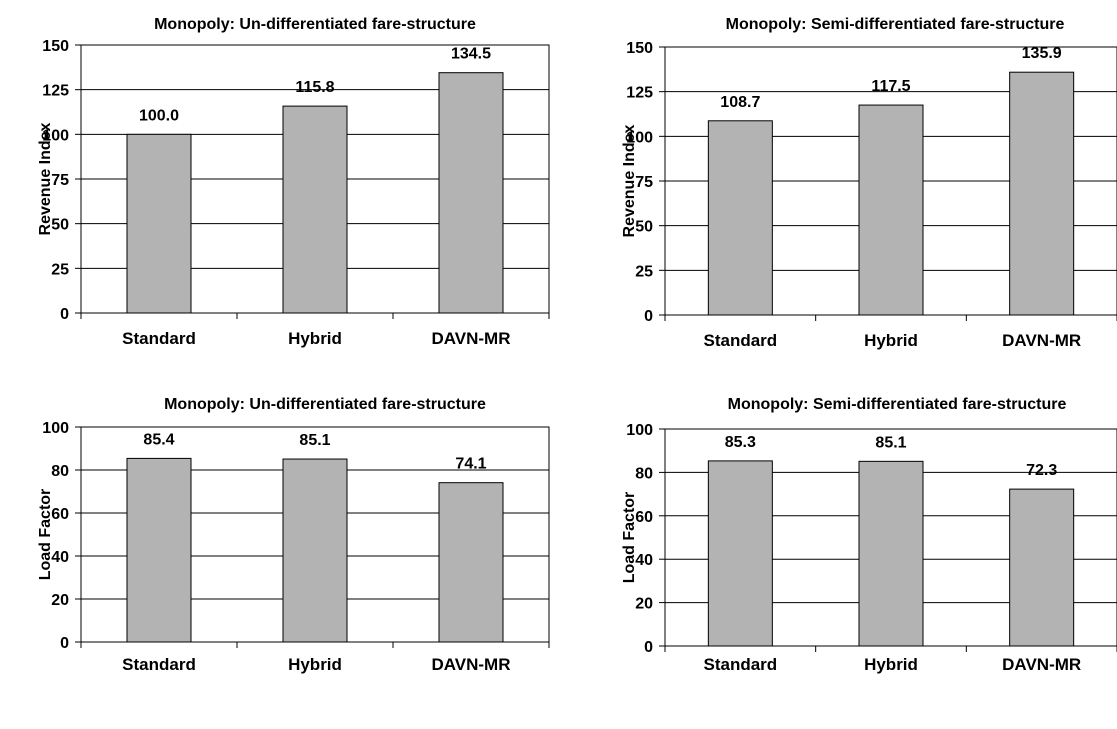 The width and height of the screenshot is (1117, 729). I want to click on data-label: 85.3, so click(740, 442).